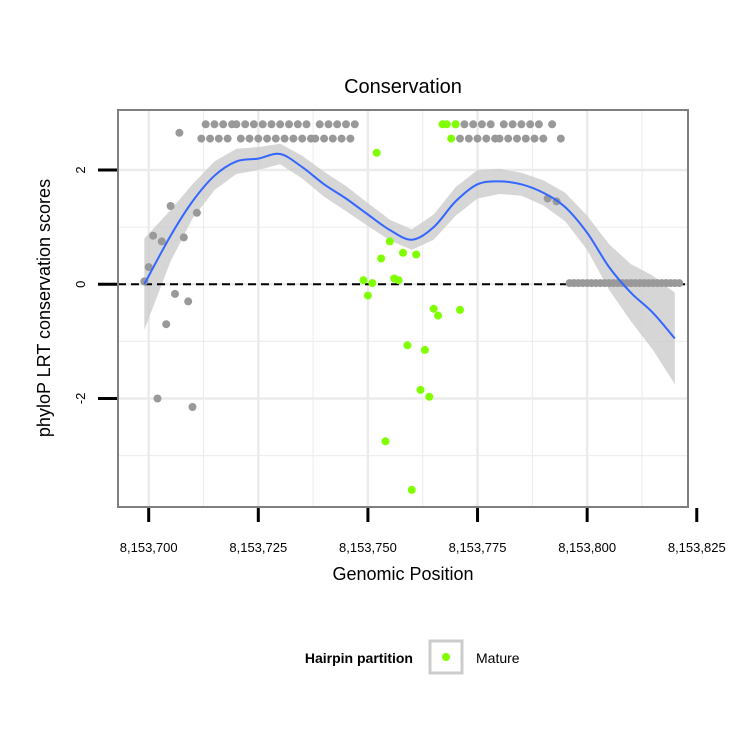 The width and height of the screenshot is (750, 750). What do you see at coordinates (80, 399) in the screenshot?
I see `y-tick-label: -2` at bounding box center [80, 399].